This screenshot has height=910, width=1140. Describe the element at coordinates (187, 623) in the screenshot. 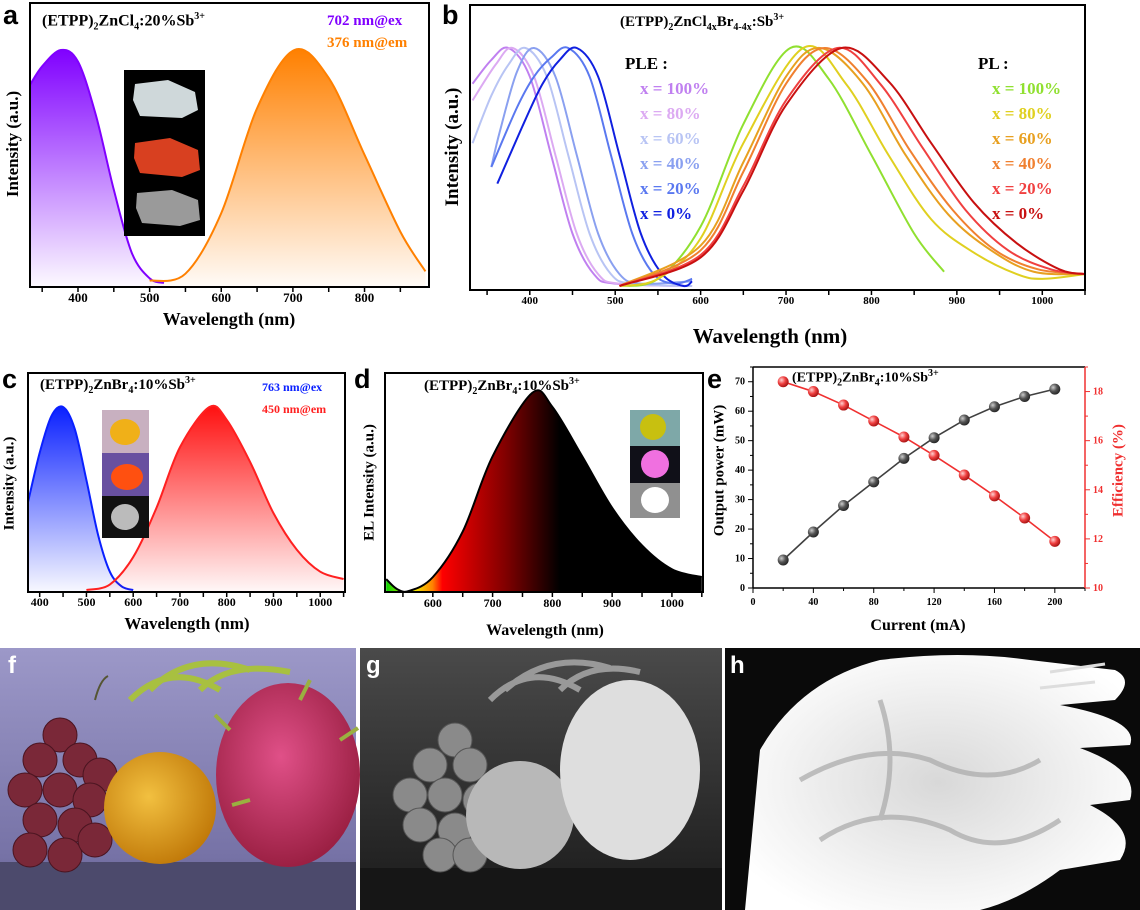

I see `panel-c-xlabel: Wavelength (nm)` at that location.